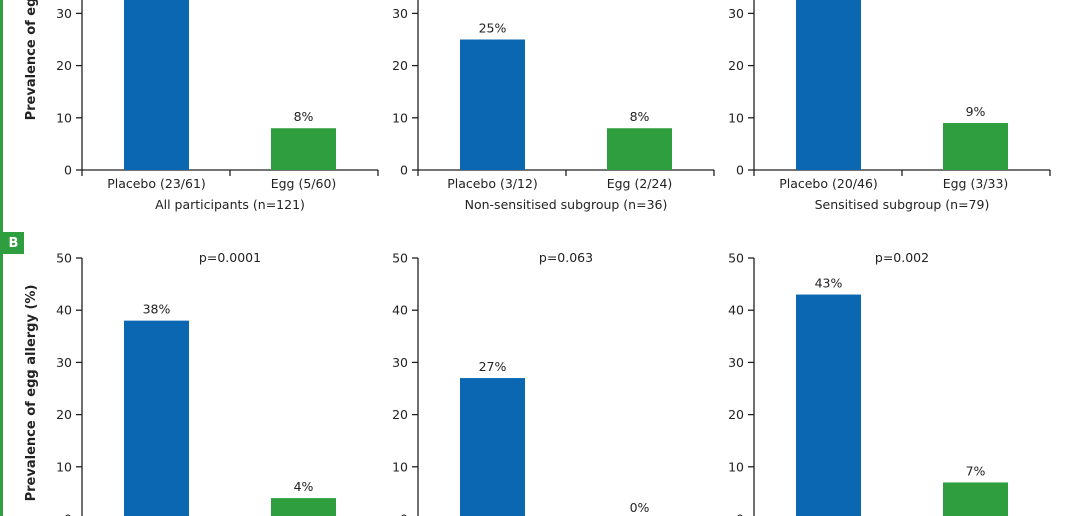 The height and width of the screenshot is (516, 1078). I want to click on chart-panel-b-3: 0 10 20 30 40 50 43% 7% p=0.002, so click(868, 383).